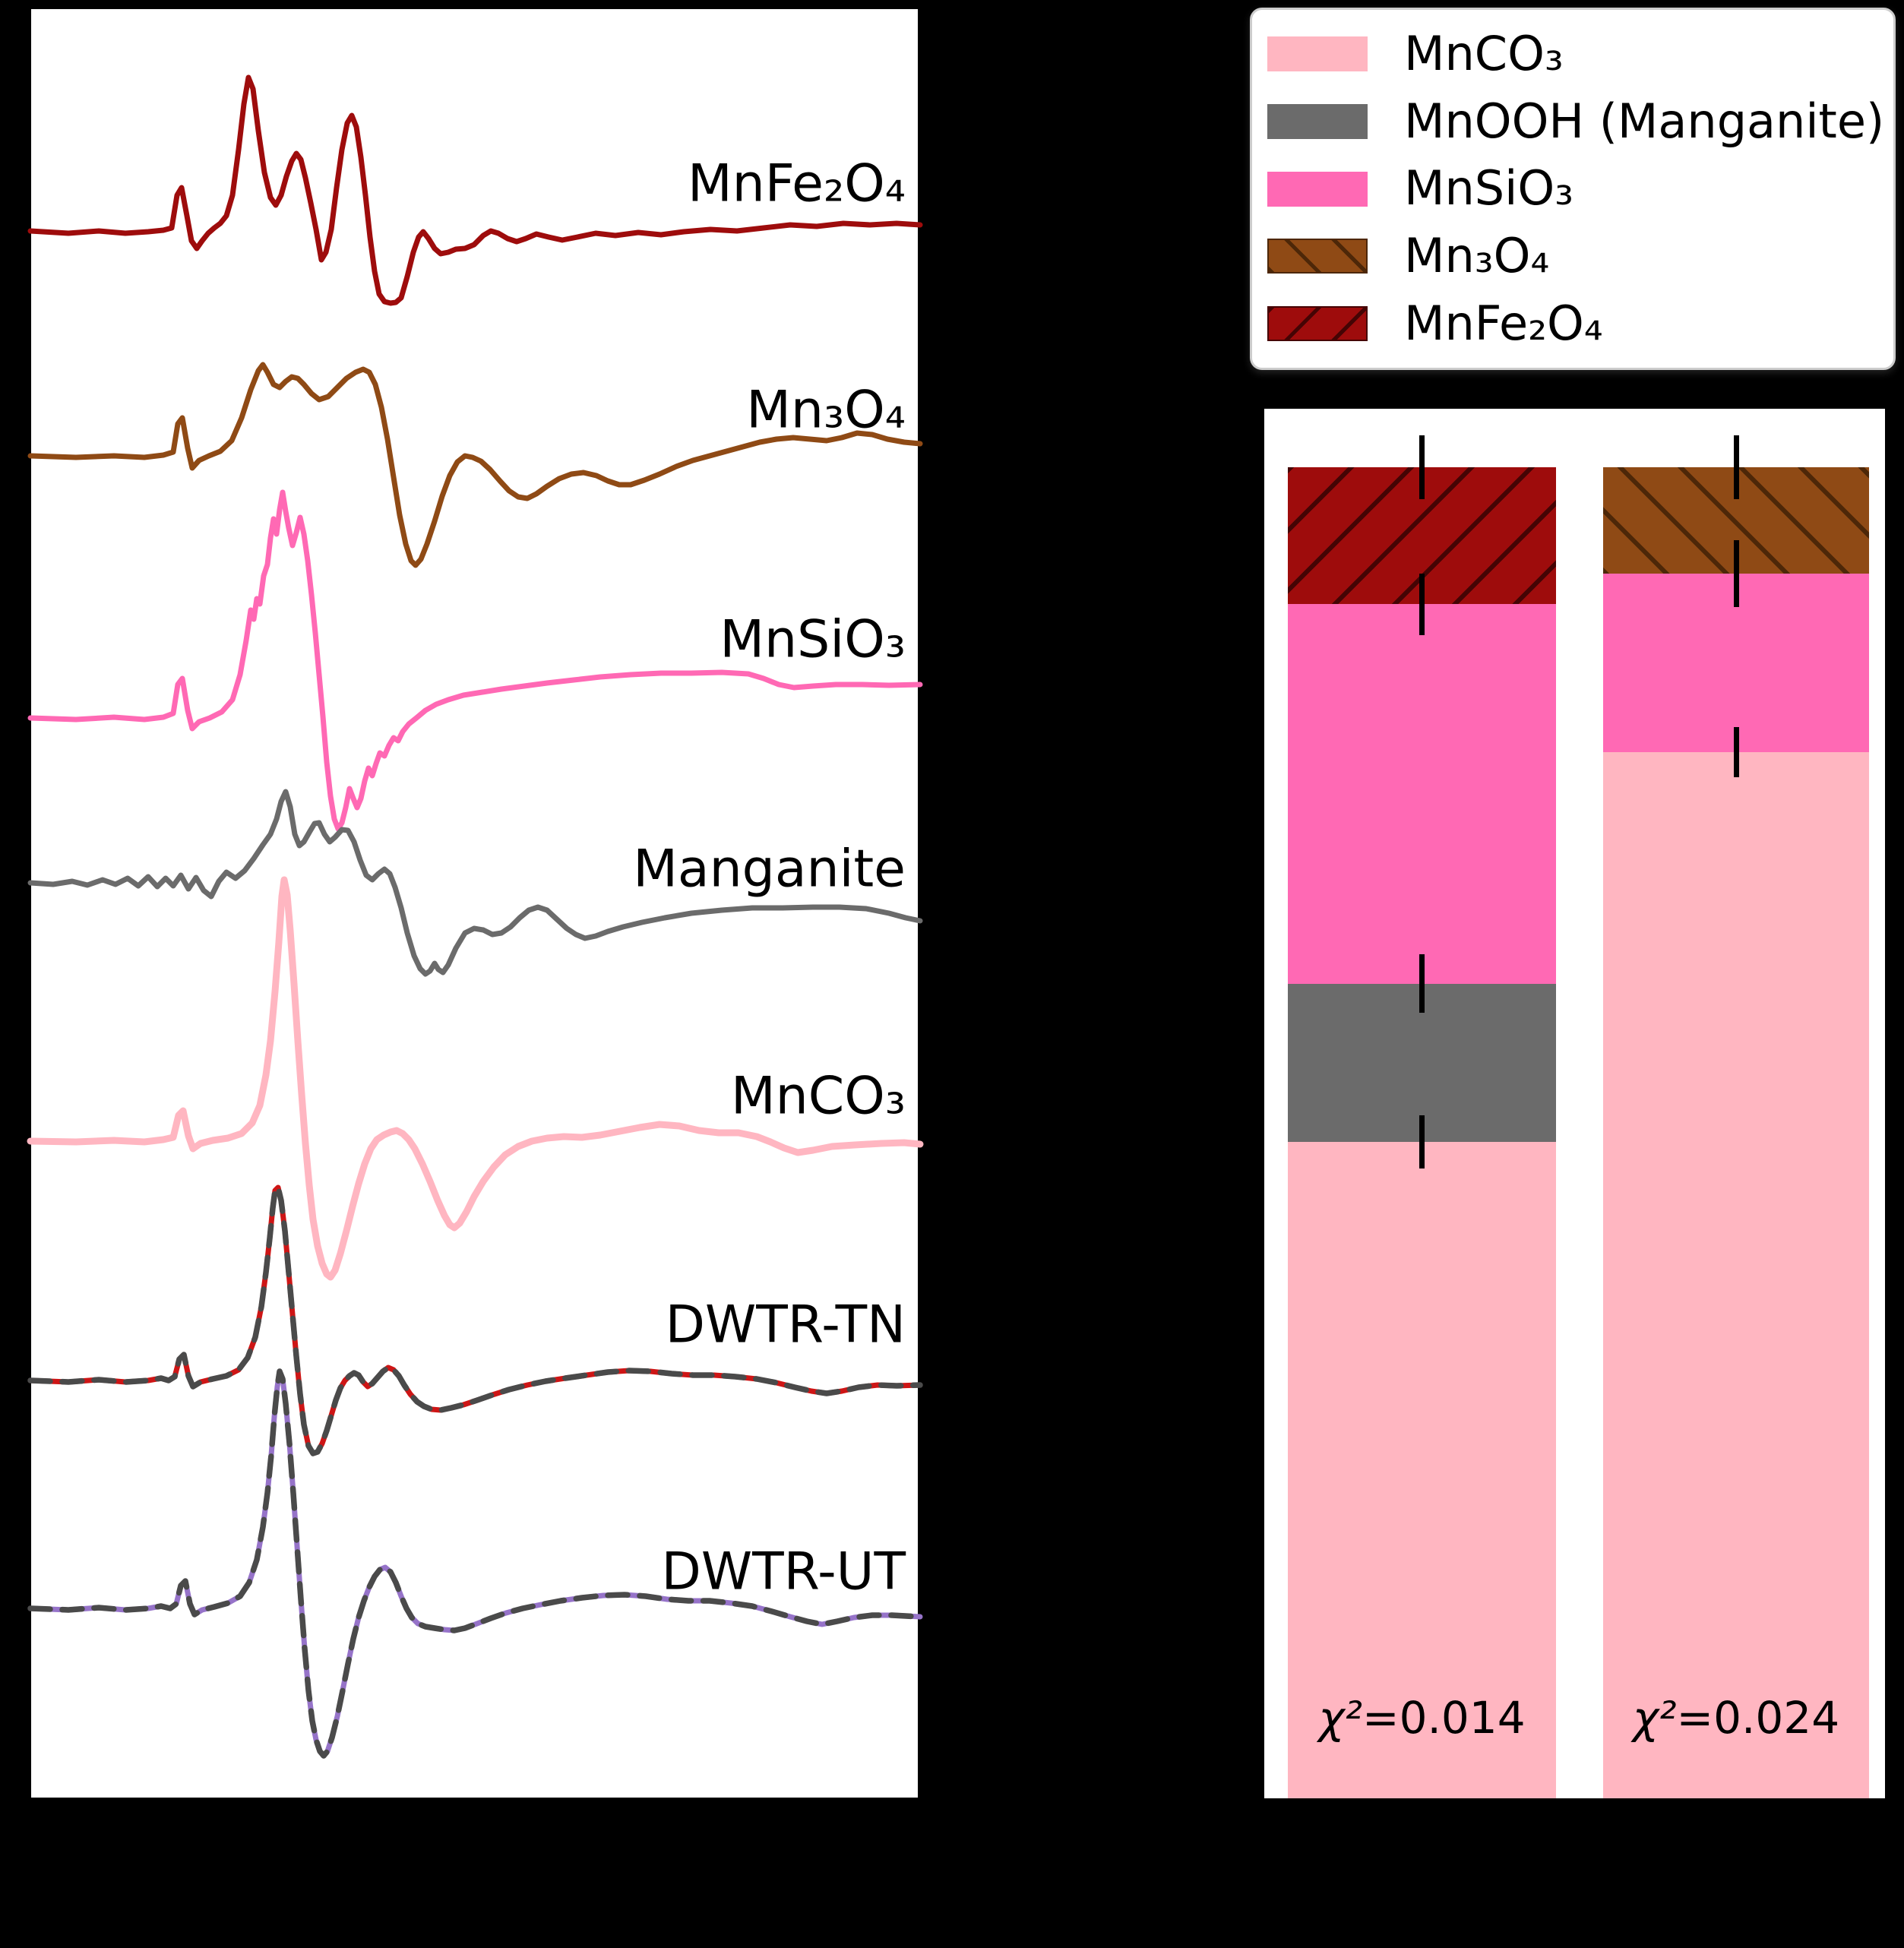 The height and width of the screenshot is (1948, 1904). What do you see at coordinates (1484, 53) in the screenshot?
I see `legend-label: MnCO₃` at bounding box center [1484, 53].